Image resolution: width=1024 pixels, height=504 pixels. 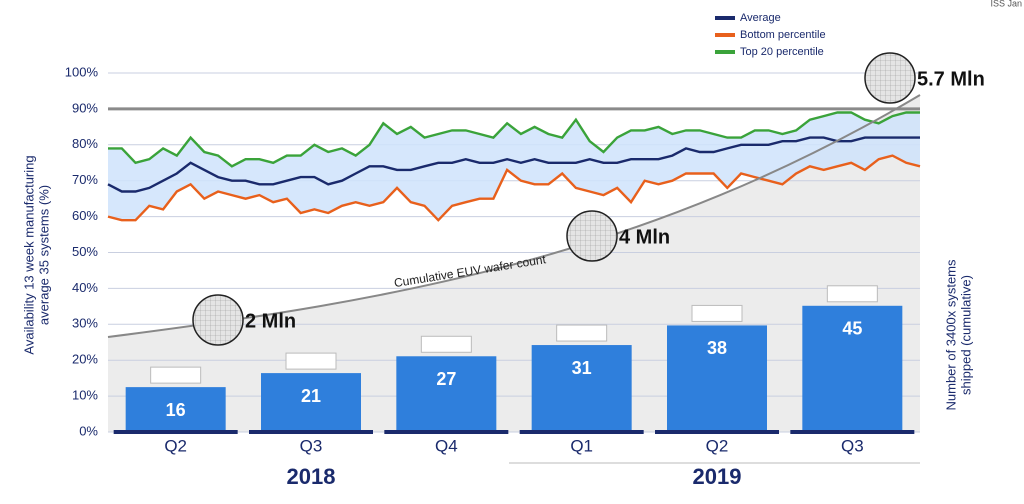 What do you see at coordinates (446, 445) in the screenshot?
I see `x-tick-label: Q4` at bounding box center [446, 445].